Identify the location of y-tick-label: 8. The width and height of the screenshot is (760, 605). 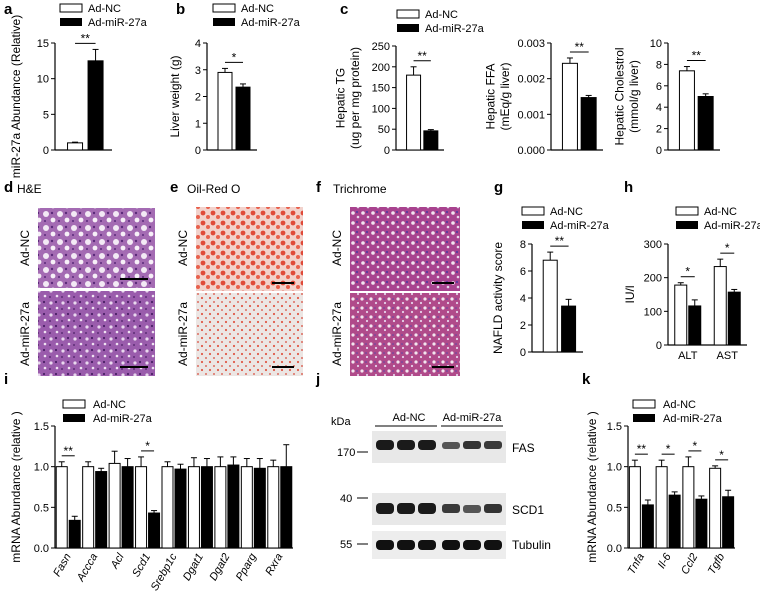
(659, 65).